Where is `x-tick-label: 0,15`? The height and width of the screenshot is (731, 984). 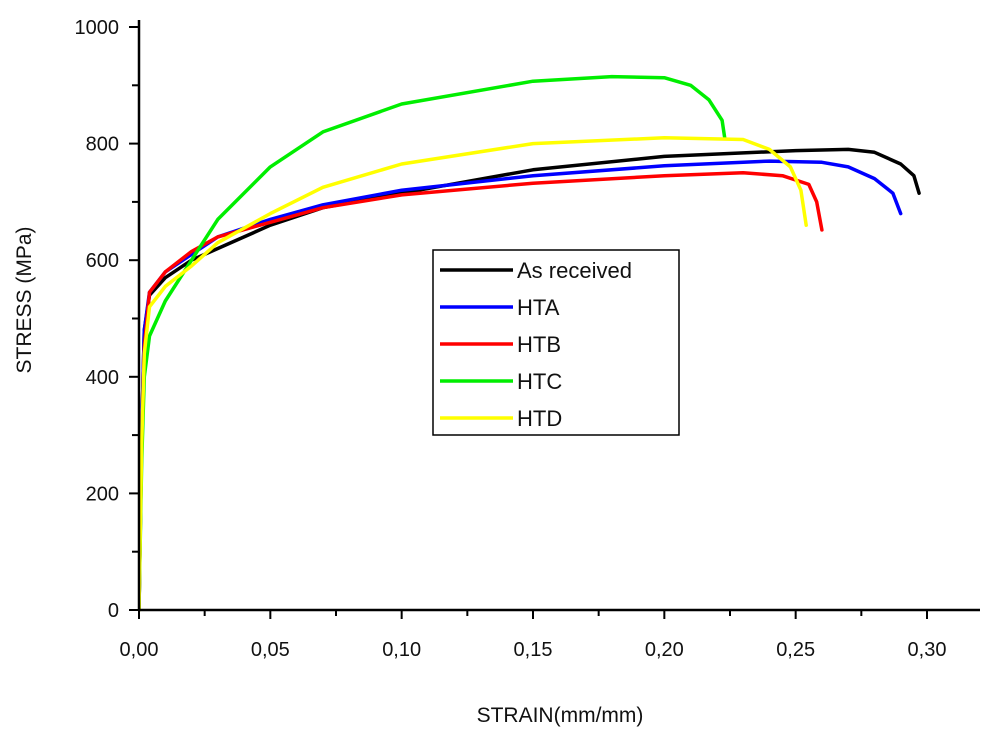 x-tick-label: 0,15 is located at coordinates (533, 650).